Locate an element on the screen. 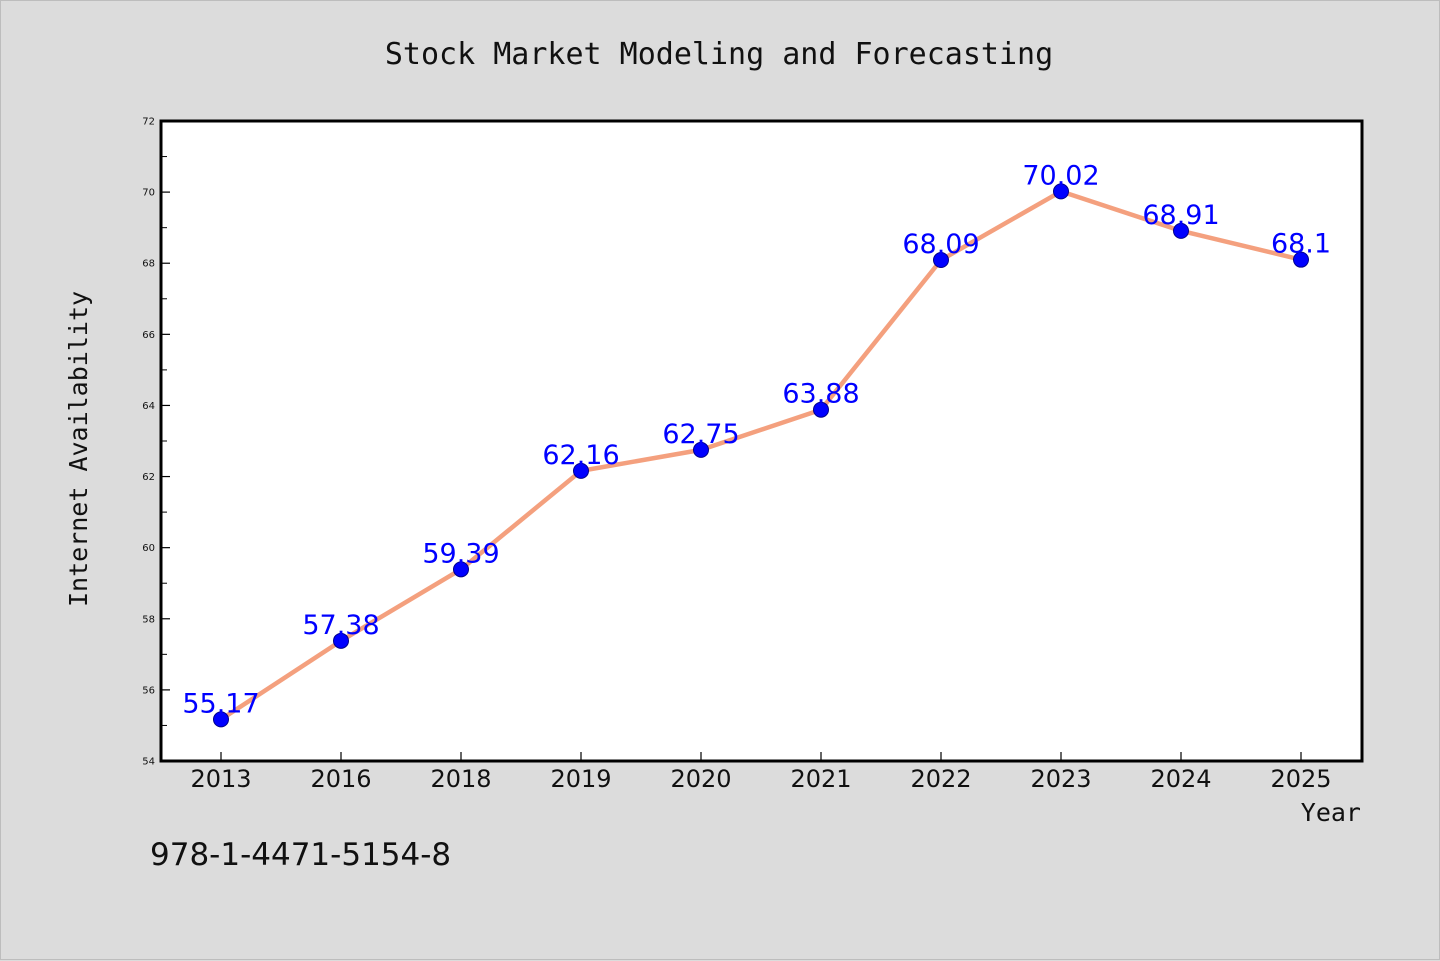 The image size is (1440, 961). y-axis-title: Internet Availability is located at coordinates (78, 449).